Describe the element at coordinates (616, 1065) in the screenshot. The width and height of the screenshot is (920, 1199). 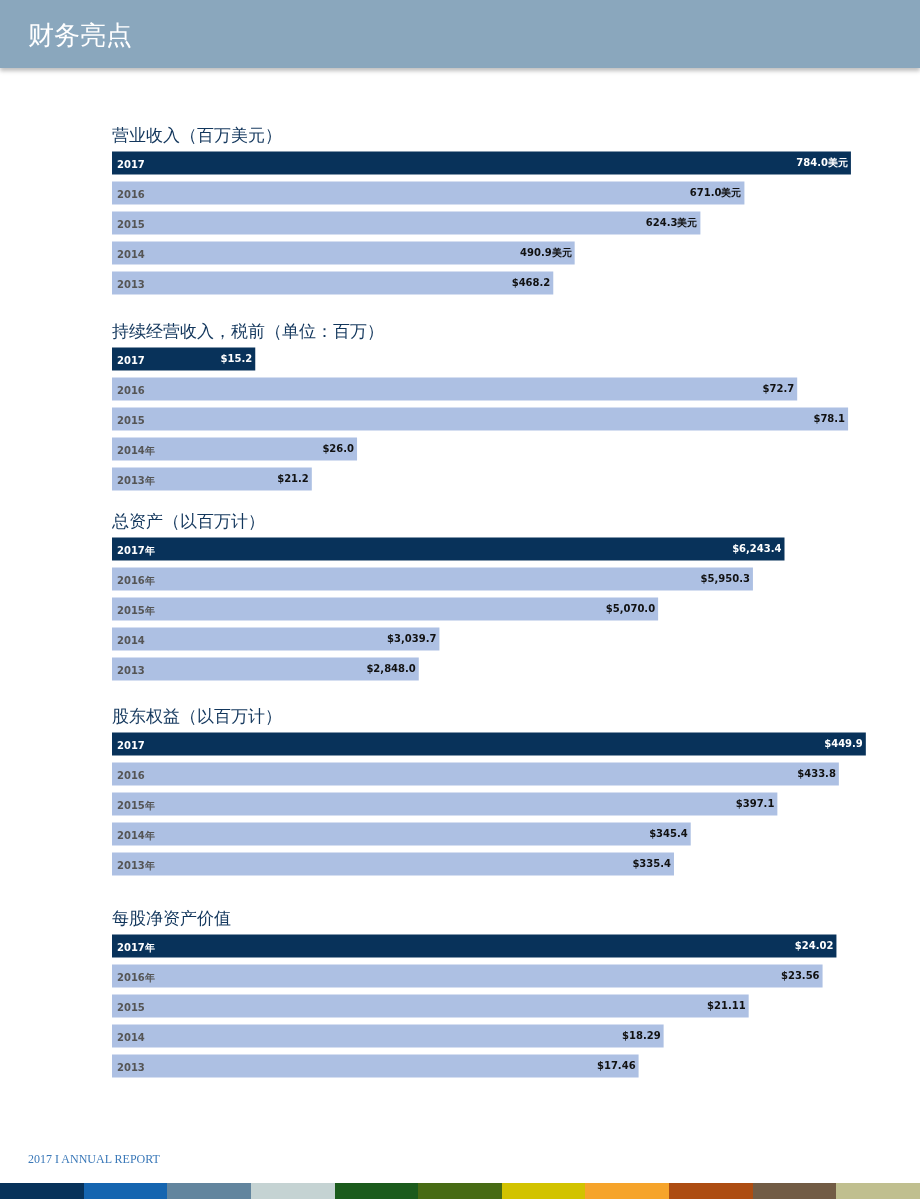
I see `data-label: $17.46` at that location.